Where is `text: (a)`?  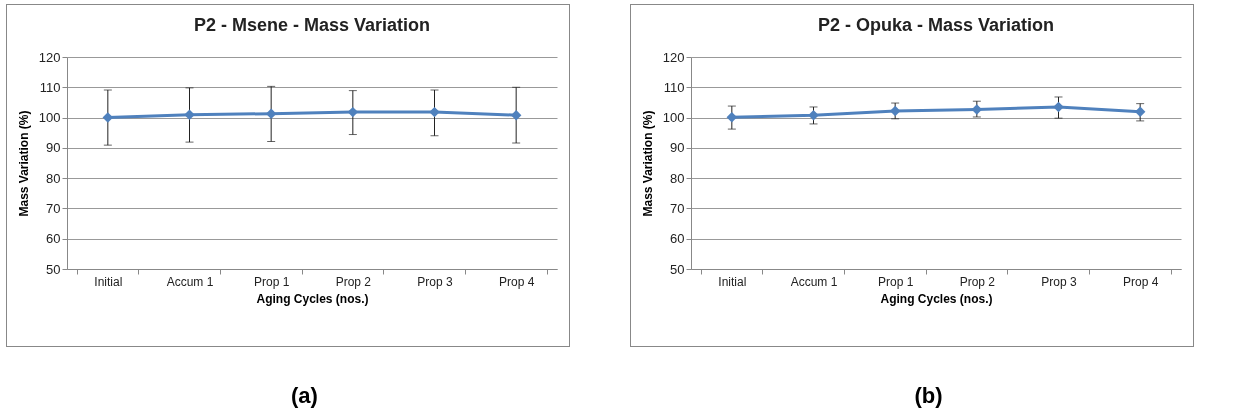 text: (a) is located at coordinates (304, 396).